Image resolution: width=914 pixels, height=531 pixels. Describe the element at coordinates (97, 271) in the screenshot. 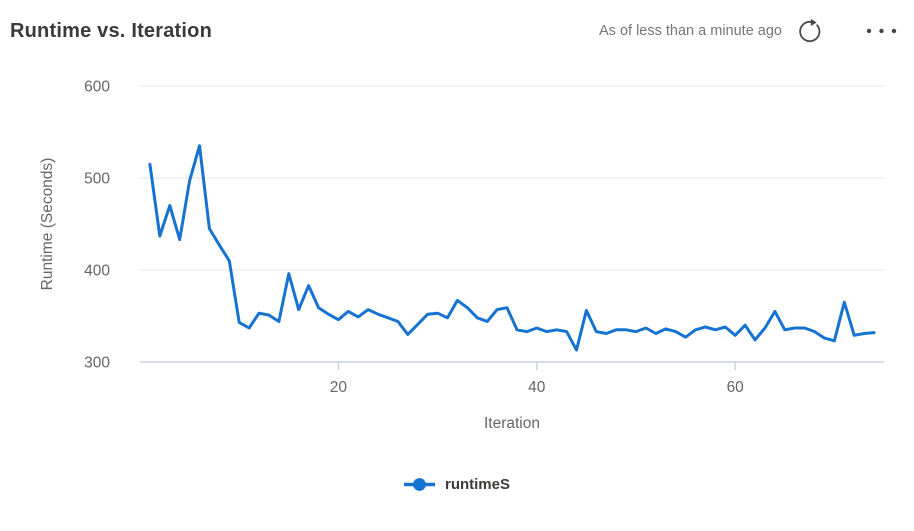

I see `y-tick-label: 400` at that location.